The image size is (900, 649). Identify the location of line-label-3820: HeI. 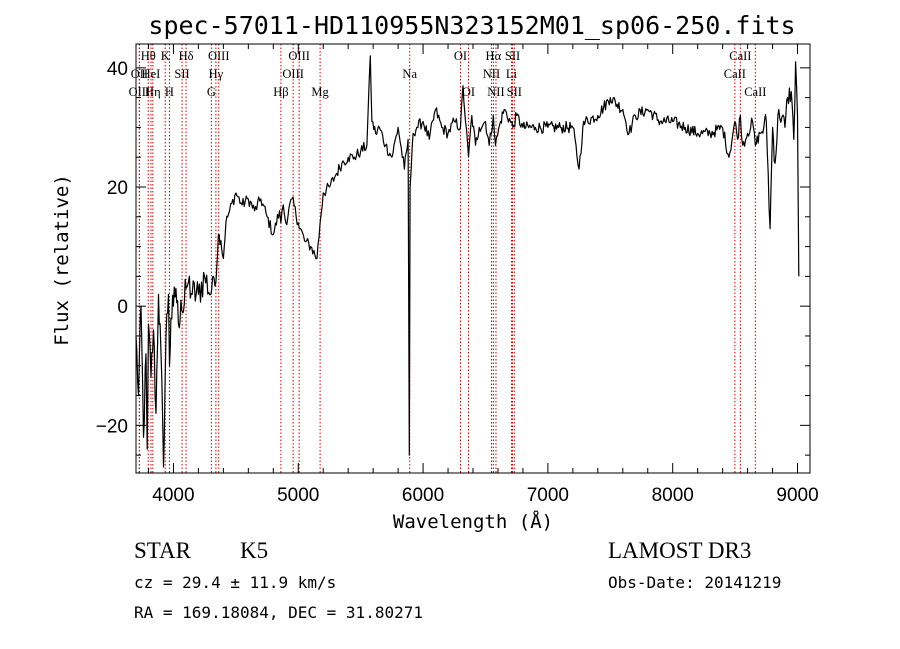
(151, 74).